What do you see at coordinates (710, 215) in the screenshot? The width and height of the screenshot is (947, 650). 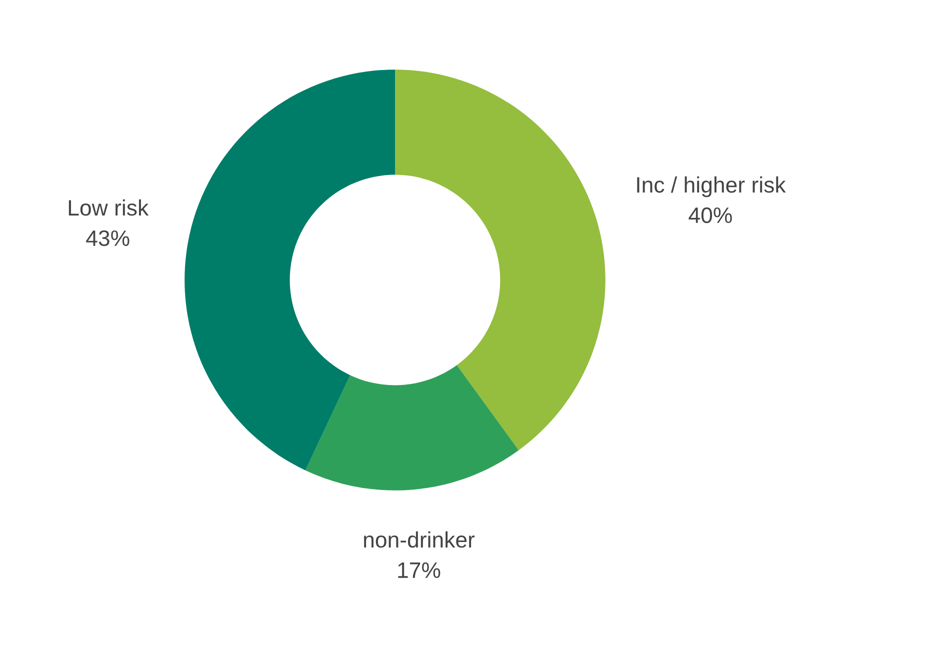 I see `data-label: 40%` at bounding box center [710, 215].